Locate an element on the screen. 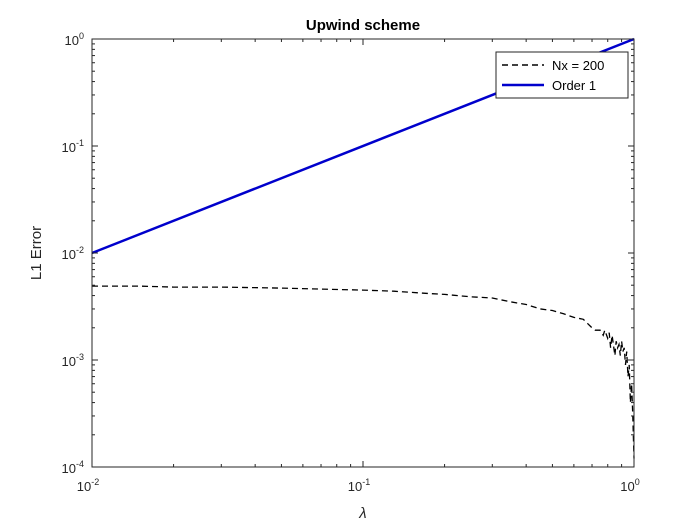 Image resolution: width=700 pixels, height=525 pixels. legend-label-nx200: Nx = 200 is located at coordinates (578, 65).